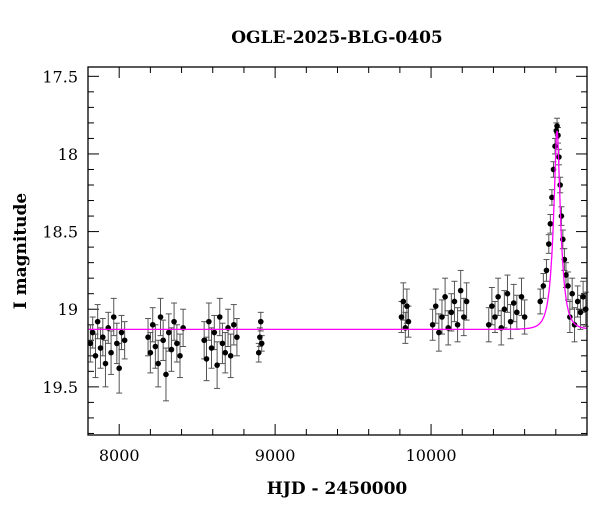  What do you see at coordinates (60, 76) in the screenshot?
I see `y-tick-label: 17.5` at bounding box center [60, 76].